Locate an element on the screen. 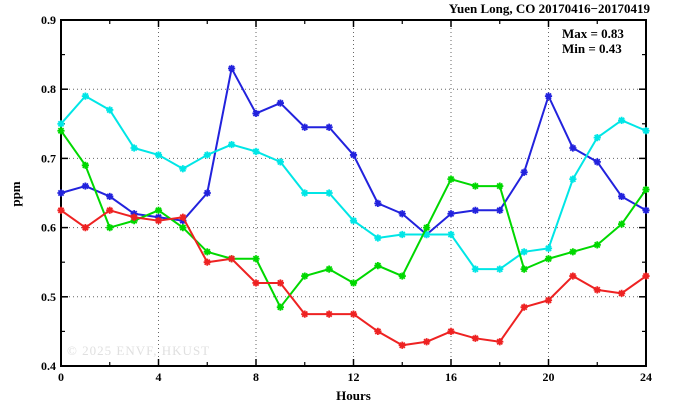 This screenshot has width=674, height=409. max-value-label: Max = 0.83 is located at coordinates (593, 33).